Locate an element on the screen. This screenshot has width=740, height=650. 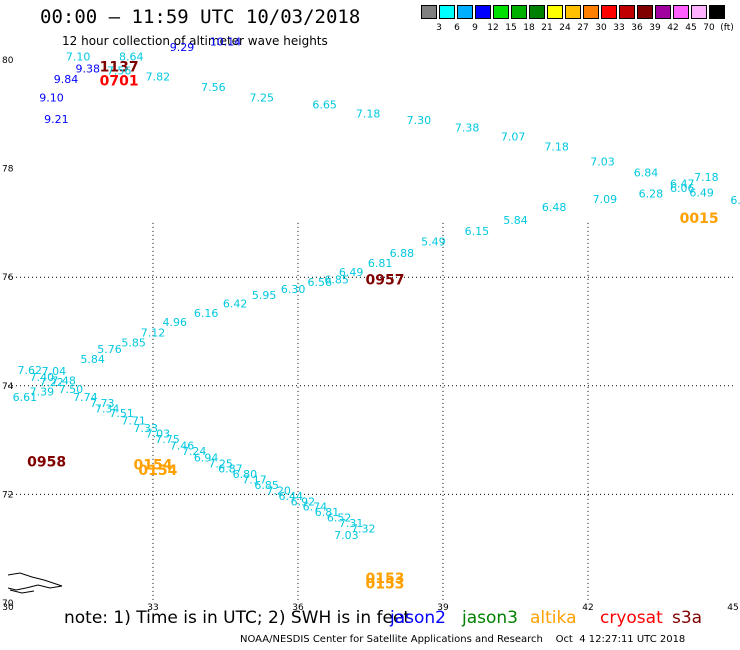
wave-height-value: 6.74 is located at coordinates (315, 507).